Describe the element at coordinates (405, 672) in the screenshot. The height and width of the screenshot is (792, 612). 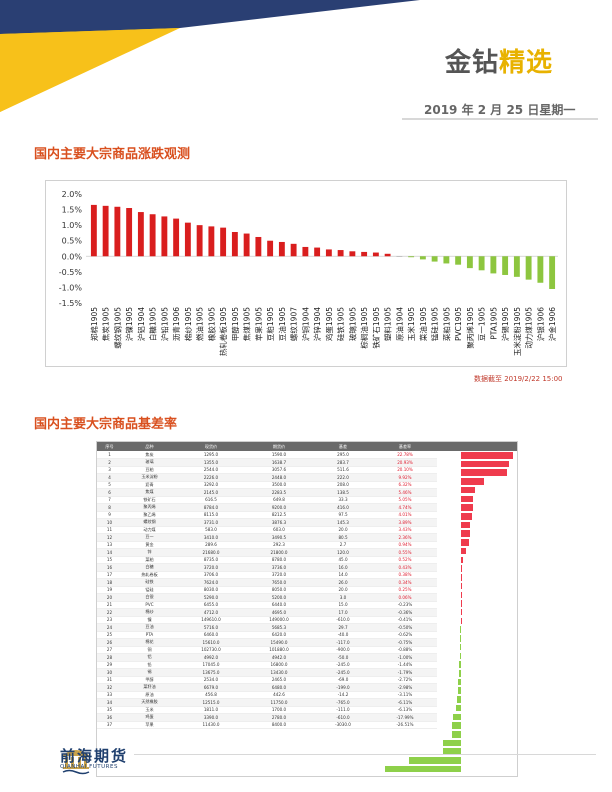
I see `table-cell: -1.79%` at that location.